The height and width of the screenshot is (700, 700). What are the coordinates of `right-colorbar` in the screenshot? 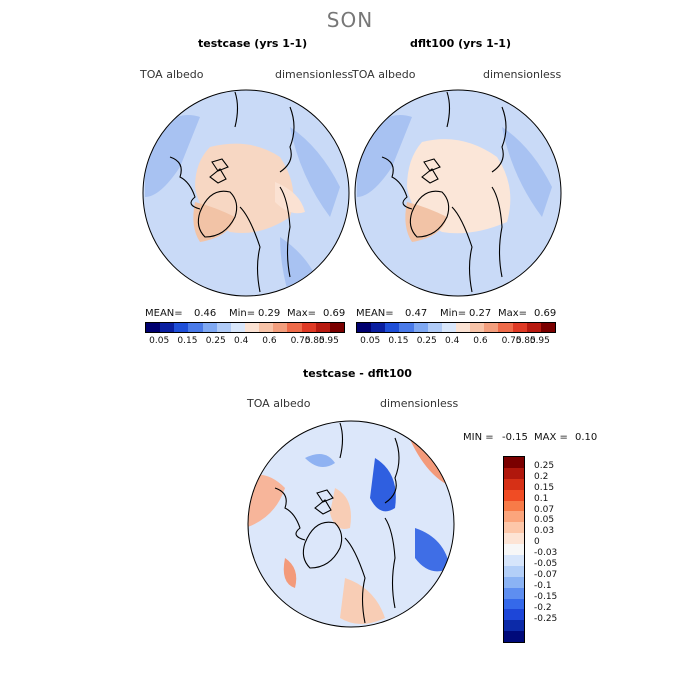 It's located at (456, 327).